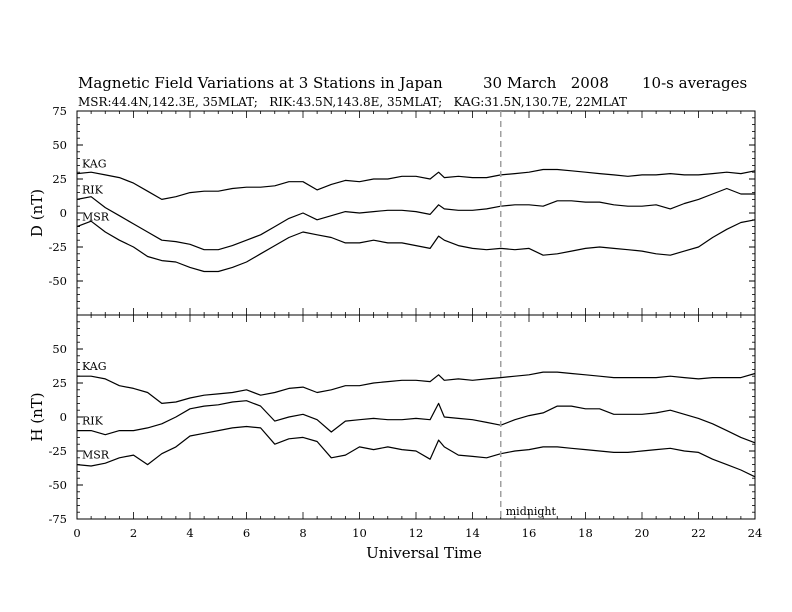 The image size is (792, 612). What do you see at coordinates (416, 422) in the screenshot?
I see `series-line-H-RIK` at bounding box center [416, 422].